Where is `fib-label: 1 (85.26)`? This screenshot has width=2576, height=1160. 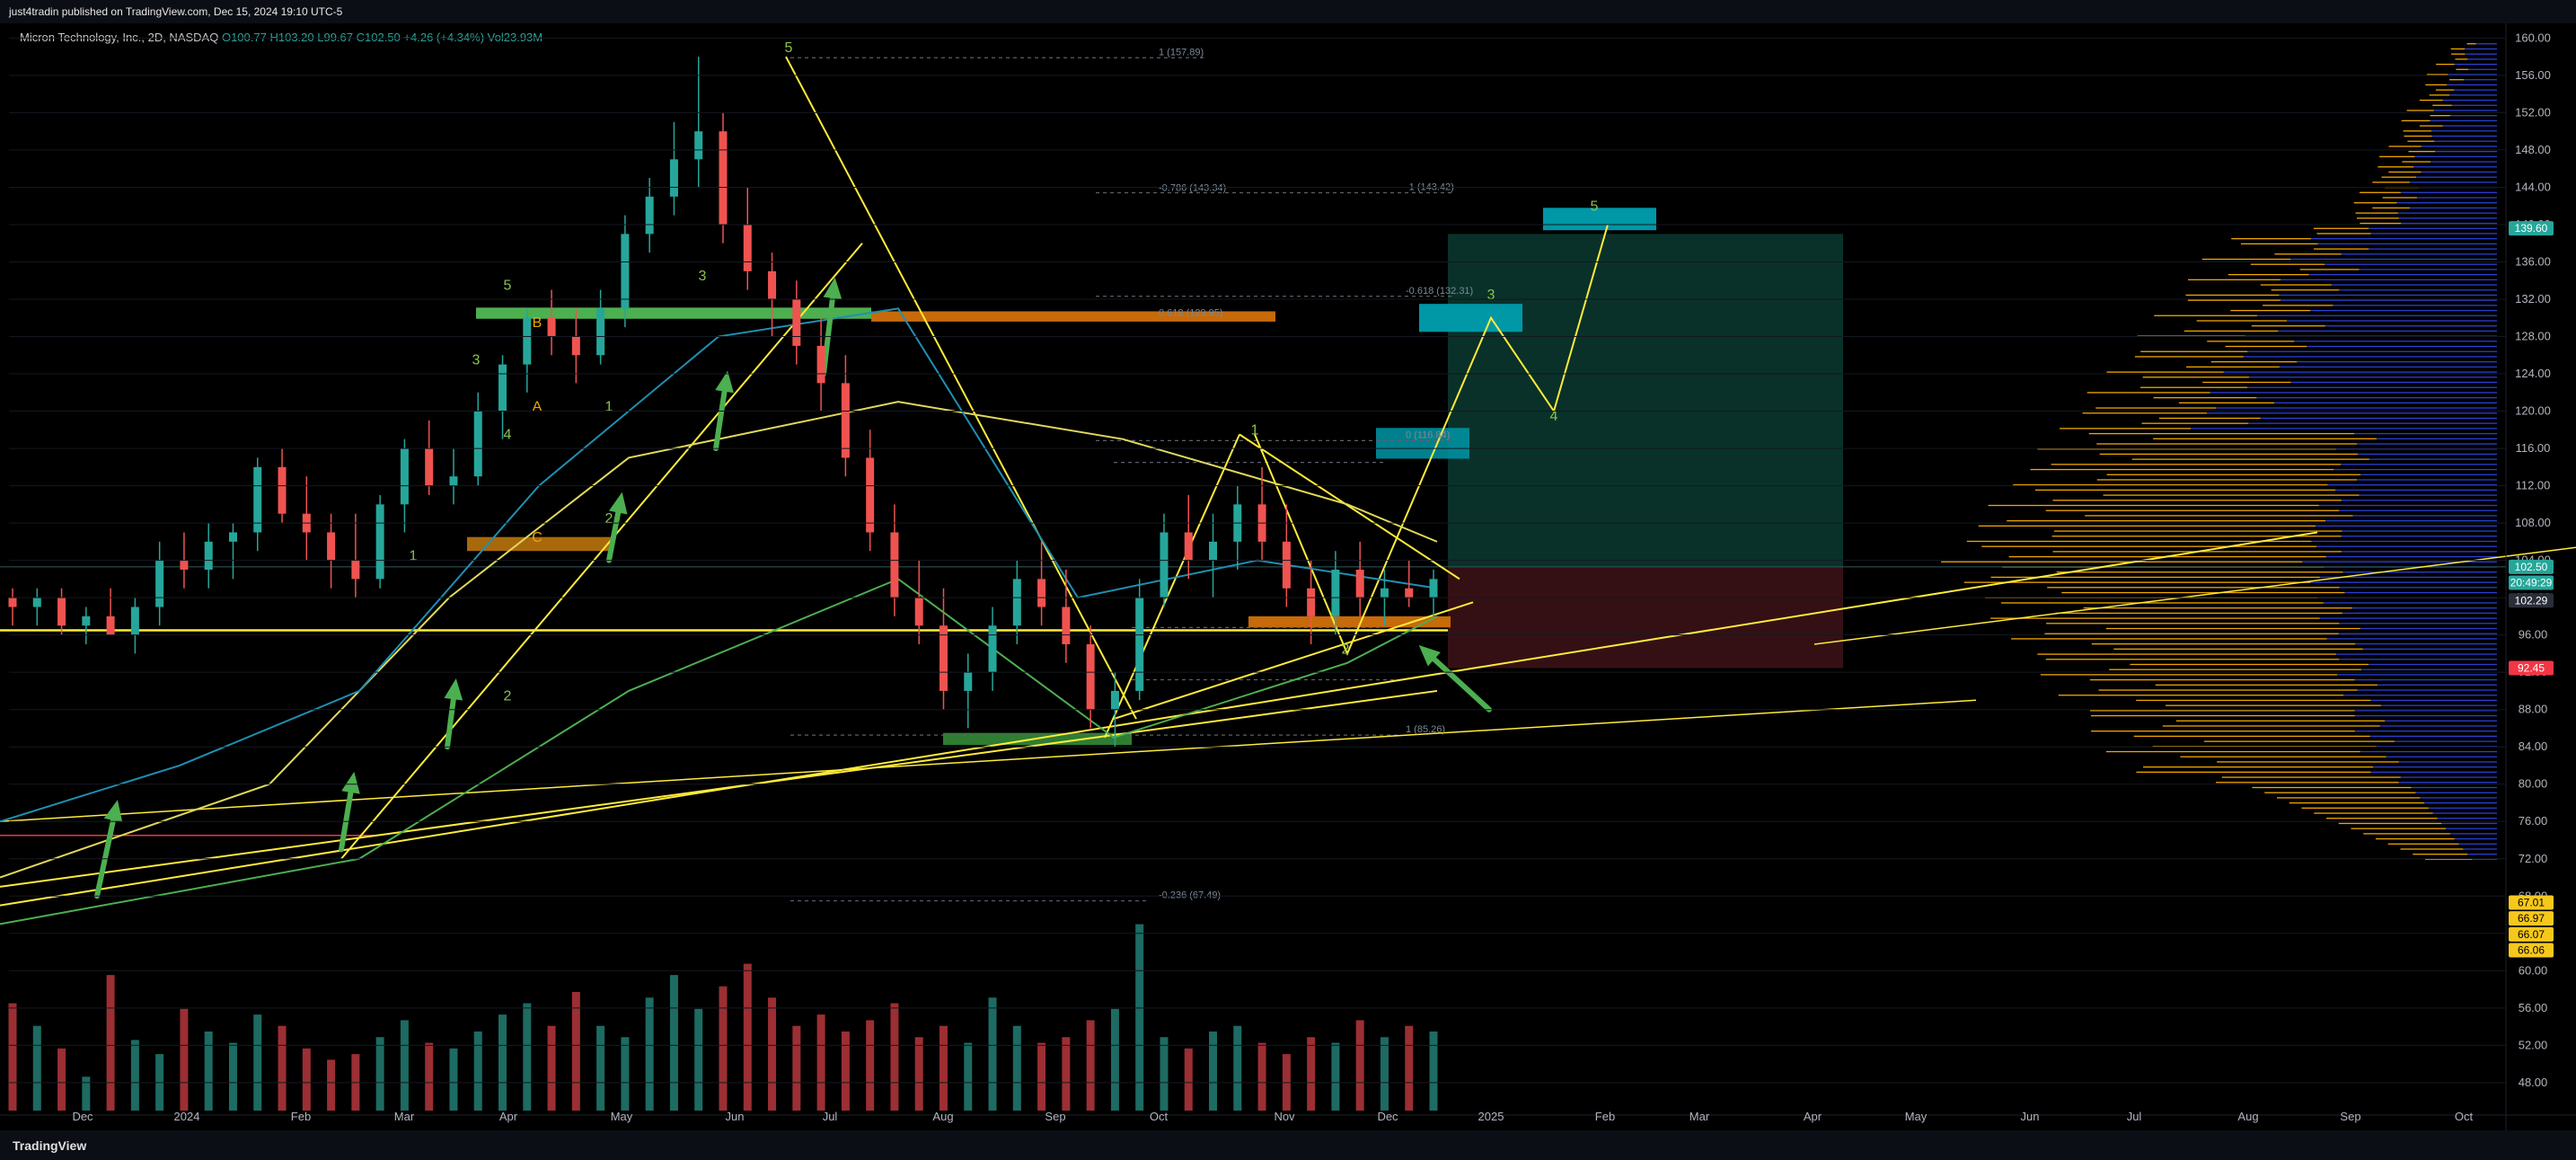 fib-label: 1 (85.26) is located at coordinates (1425, 729).